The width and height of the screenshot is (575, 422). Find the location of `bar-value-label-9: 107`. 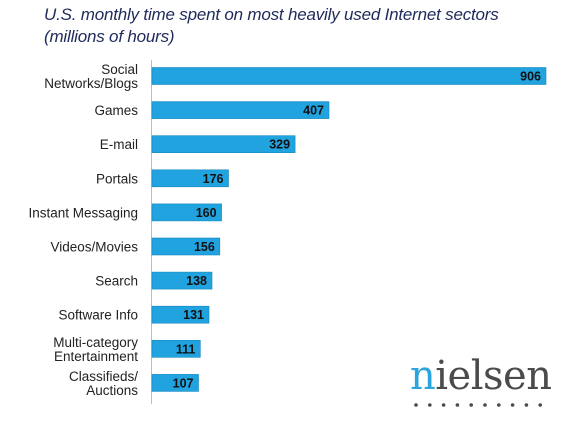

bar-value-label-9: 107 is located at coordinates (183, 383).